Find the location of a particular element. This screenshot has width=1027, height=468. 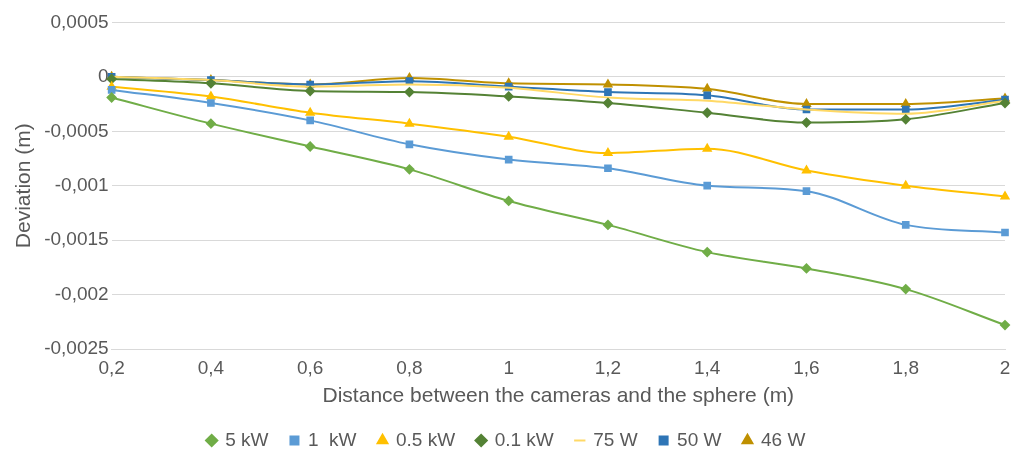

legend-label: 0.1 kW is located at coordinates (524, 439).